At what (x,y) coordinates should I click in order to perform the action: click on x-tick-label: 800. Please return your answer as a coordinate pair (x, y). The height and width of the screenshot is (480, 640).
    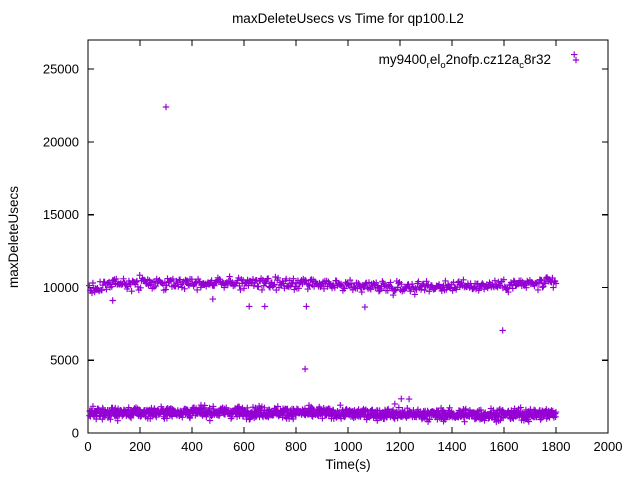
    Looking at the image, I should click on (296, 446).